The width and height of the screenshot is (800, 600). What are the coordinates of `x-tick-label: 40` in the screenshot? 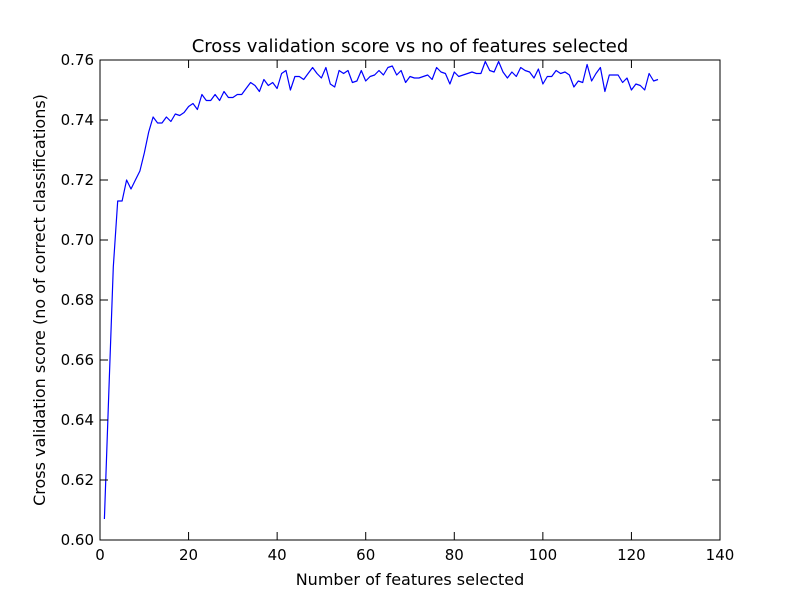 It's located at (277, 555).